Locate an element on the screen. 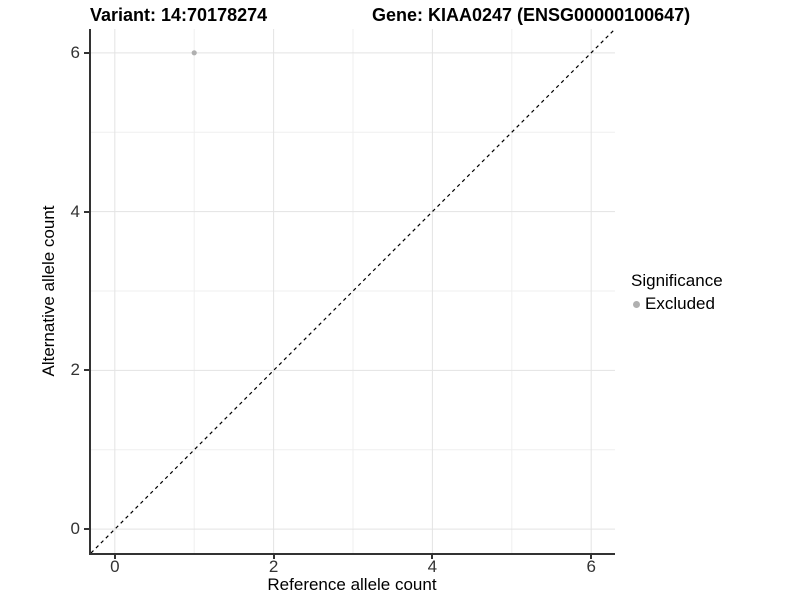 The image size is (800, 600). data-point-excluded is located at coordinates (194, 53).